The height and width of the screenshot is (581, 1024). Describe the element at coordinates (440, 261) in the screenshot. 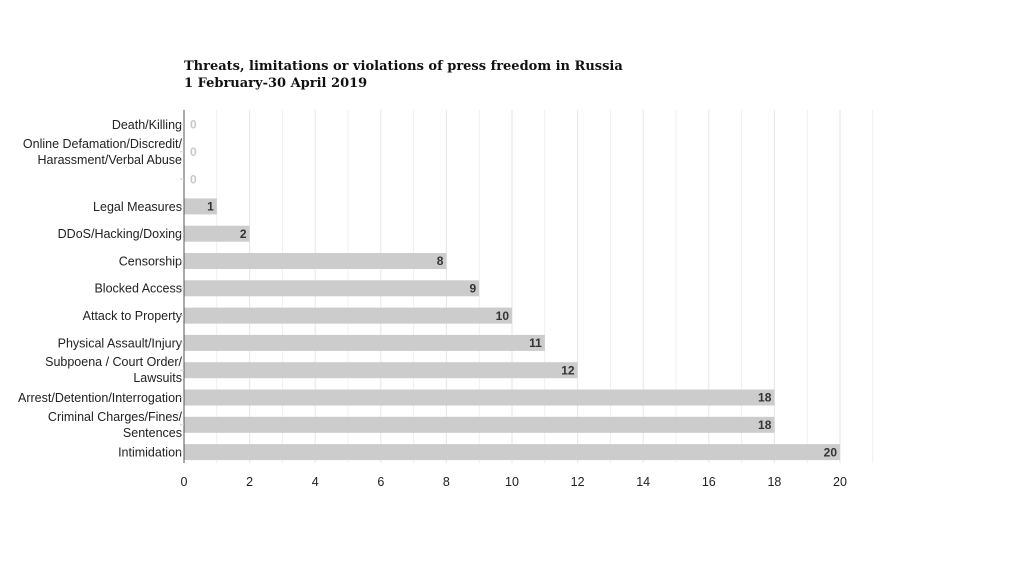

I see `value-label: 8` at that location.